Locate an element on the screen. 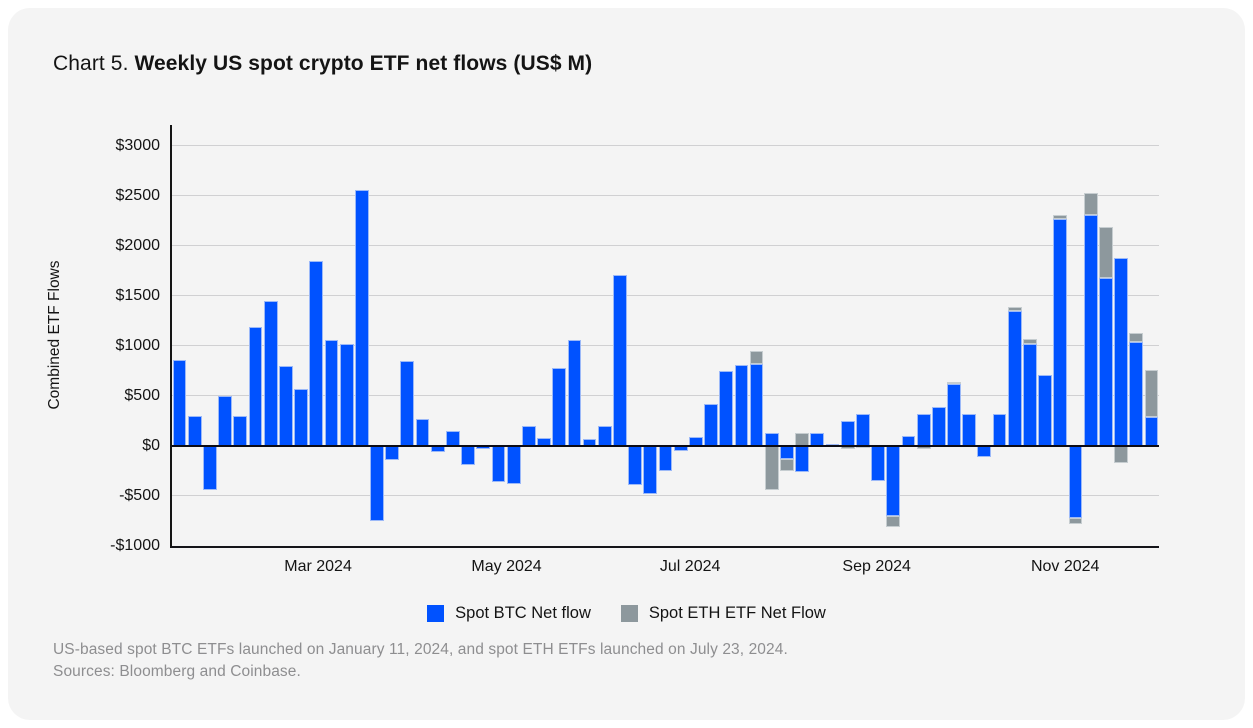  chart-number: Chart 5. is located at coordinates (94, 63).